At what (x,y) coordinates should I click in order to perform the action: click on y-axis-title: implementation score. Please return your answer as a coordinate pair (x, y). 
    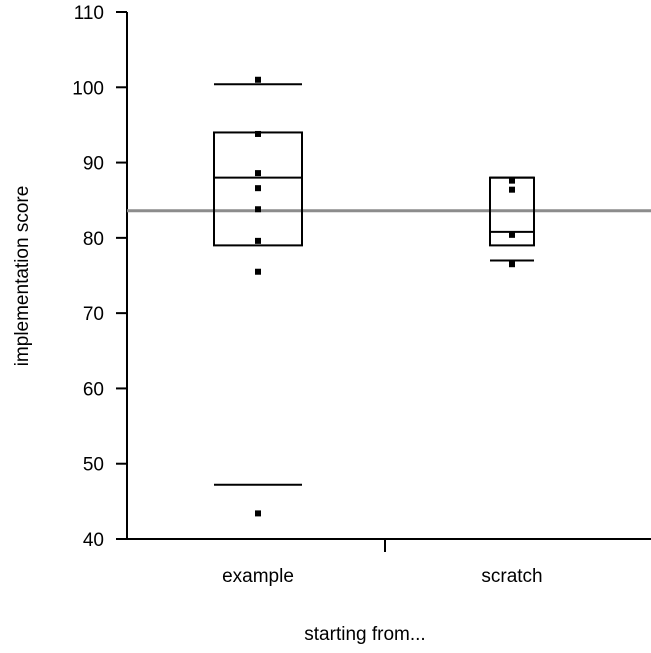
    Looking at the image, I should click on (22, 276).